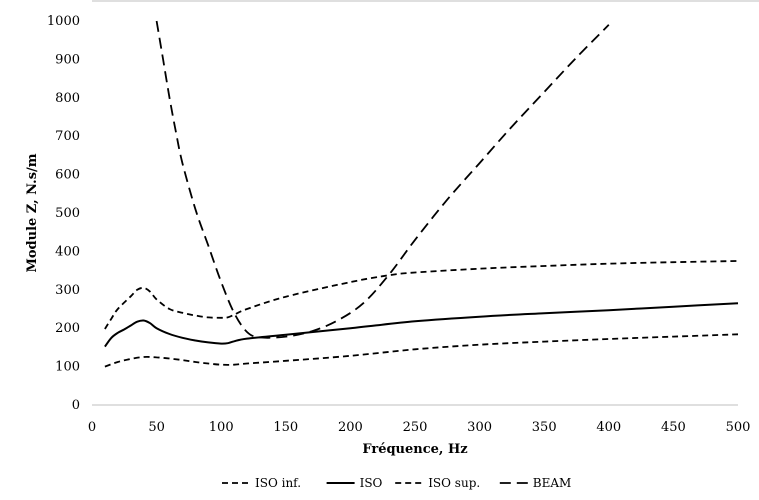  I want to click on y-tick-label: 0, so click(76, 405).